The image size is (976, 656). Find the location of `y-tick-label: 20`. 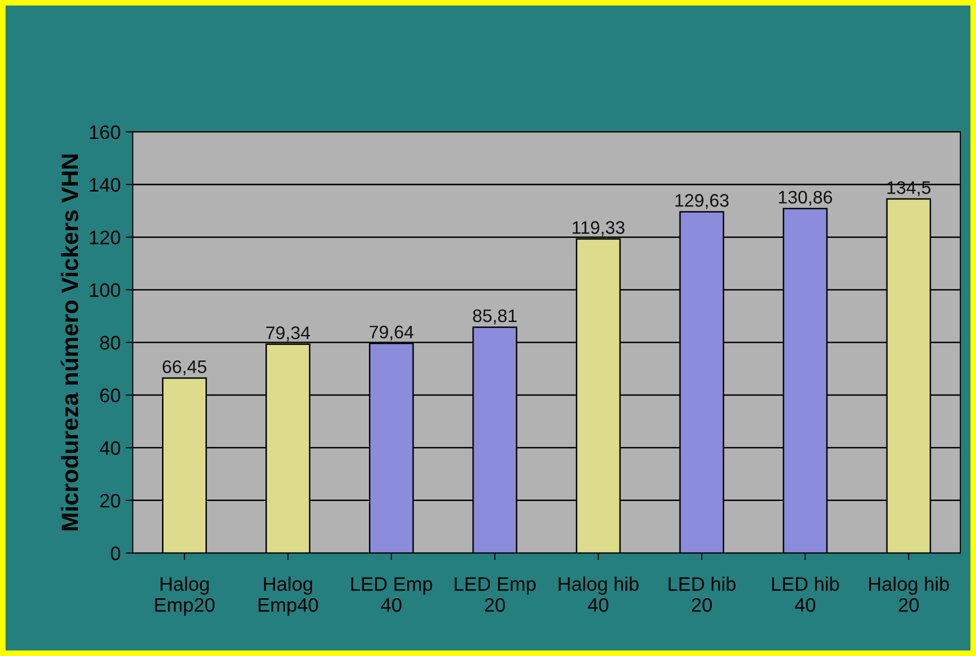

y-tick-label: 20 is located at coordinates (110, 501).